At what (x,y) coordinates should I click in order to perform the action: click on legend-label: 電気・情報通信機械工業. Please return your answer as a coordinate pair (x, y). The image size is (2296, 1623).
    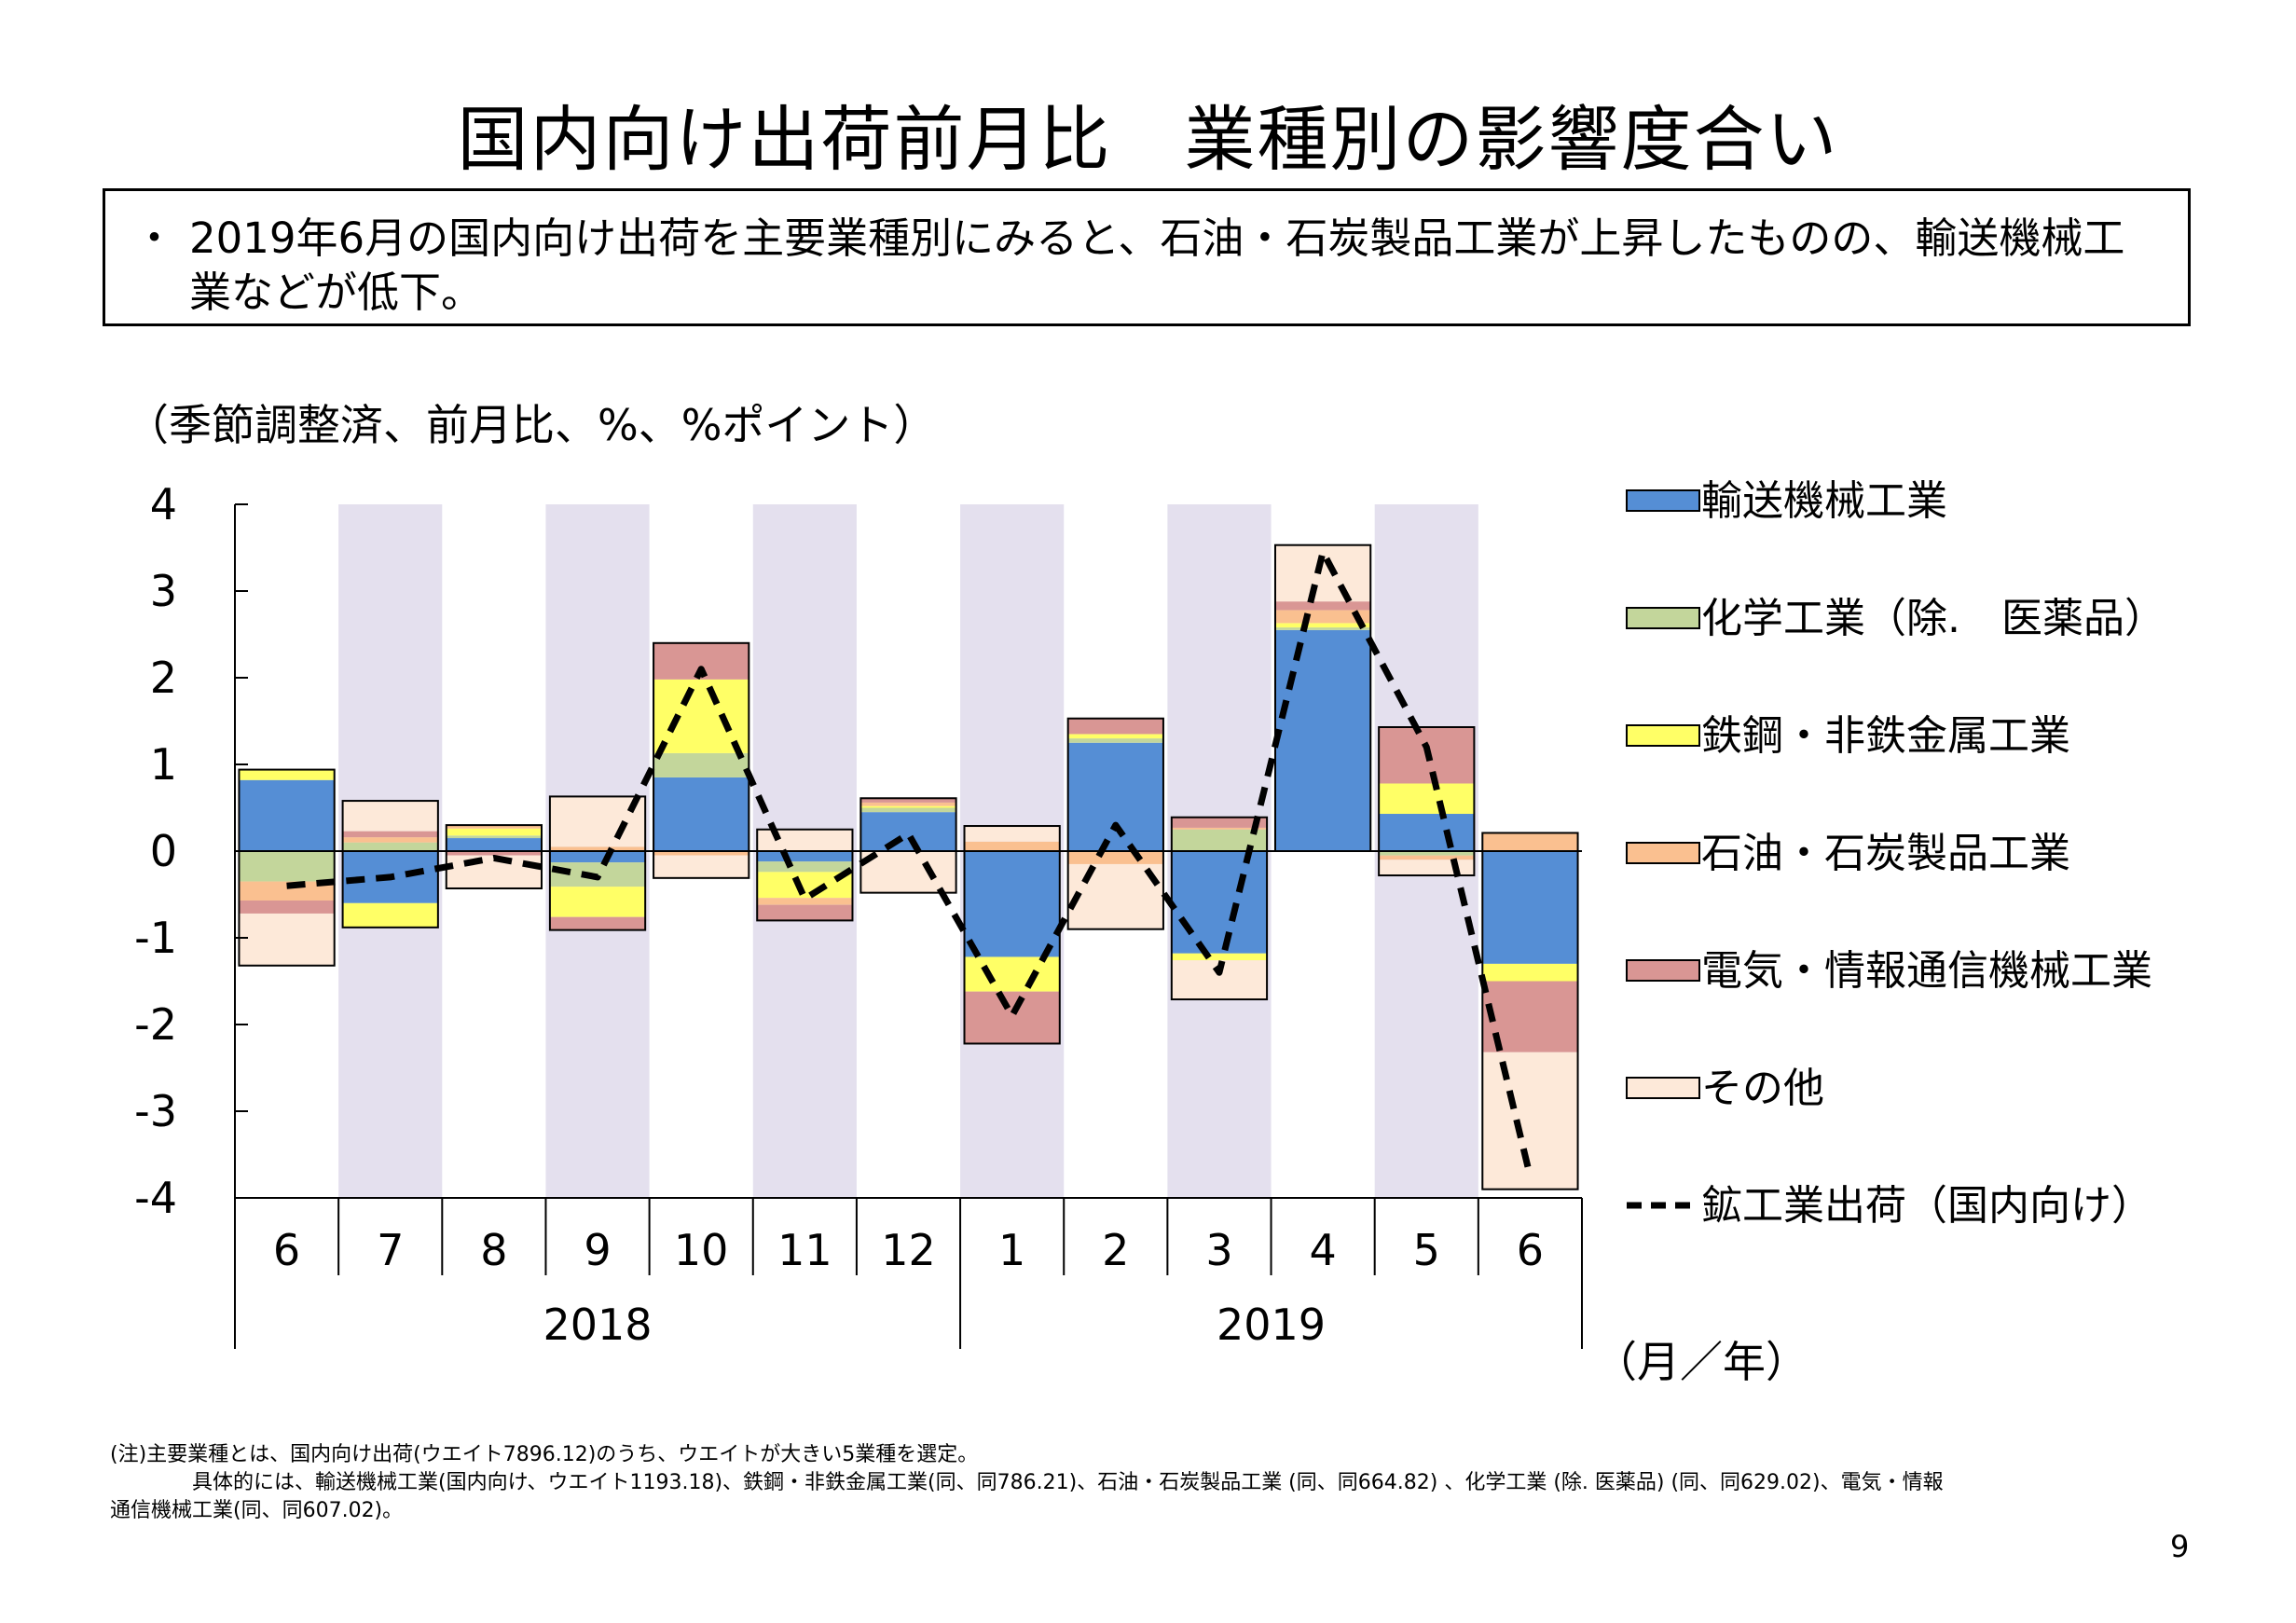
    Looking at the image, I should click on (1926, 971).